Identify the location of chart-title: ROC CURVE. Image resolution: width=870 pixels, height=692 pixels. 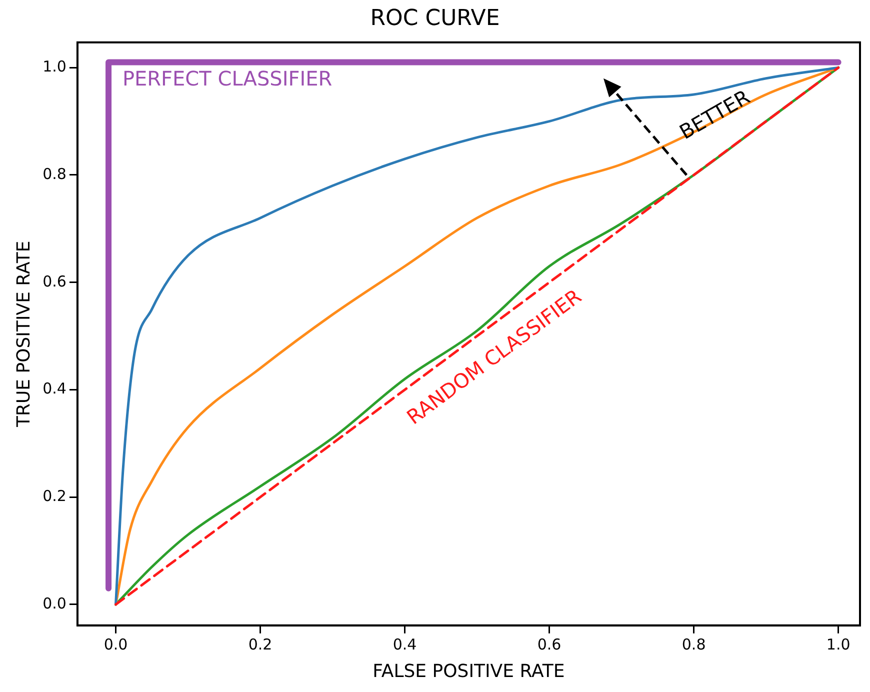
(435, 18).